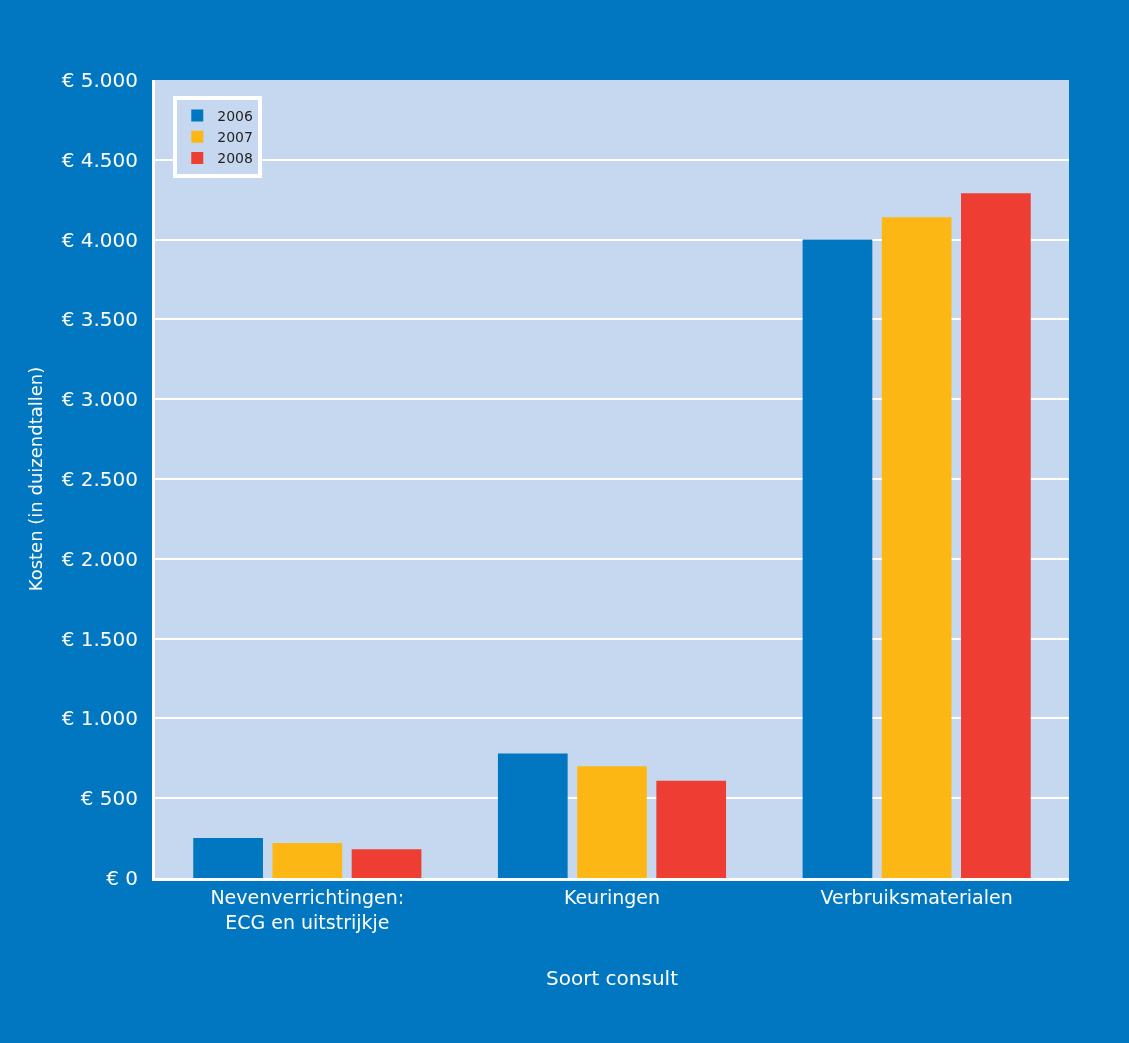 This screenshot has width=1129, height=1043. Describe the element at coordinates (122, 878) in the screenshot. I see `y-tick-label: € 0` at that location.